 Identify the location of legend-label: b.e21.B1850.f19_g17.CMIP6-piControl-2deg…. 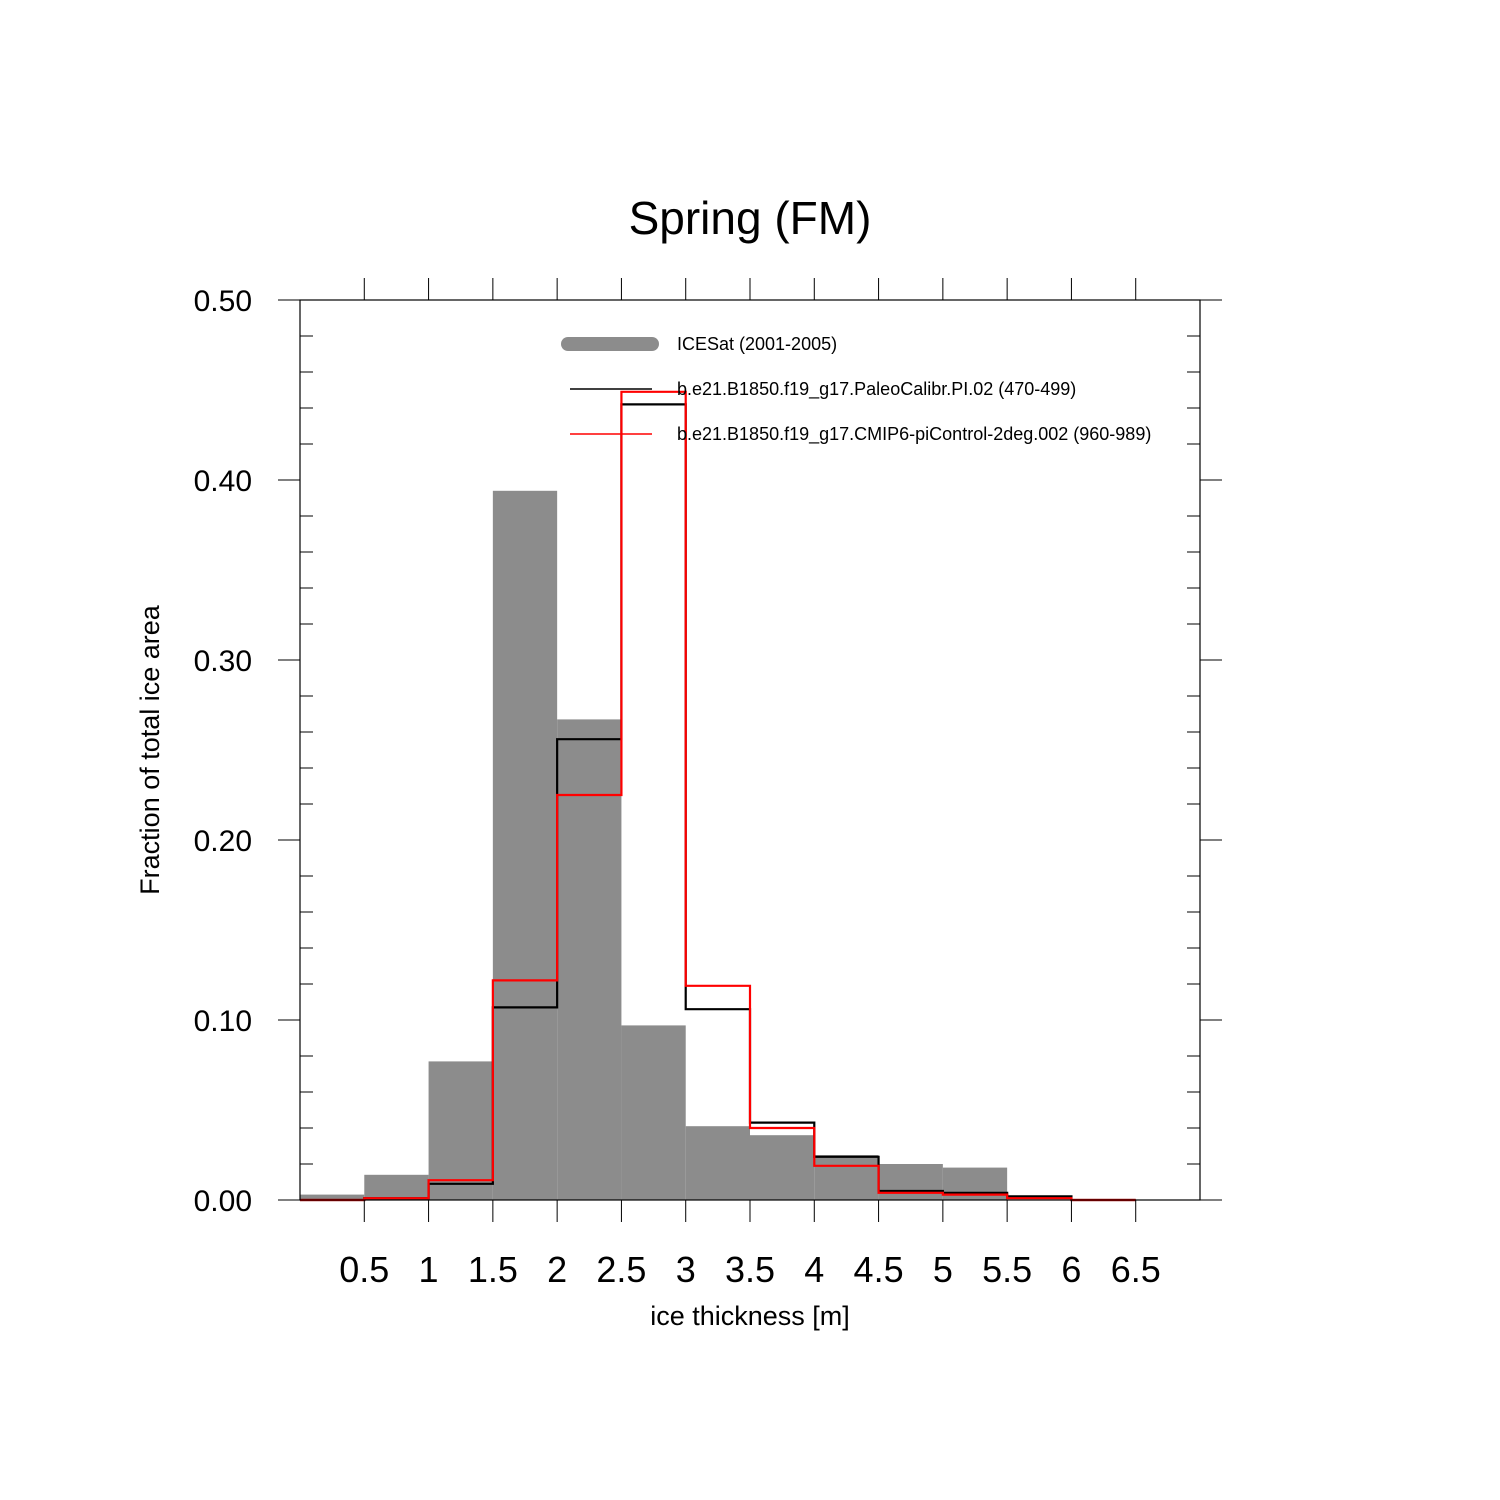
(914, 434).